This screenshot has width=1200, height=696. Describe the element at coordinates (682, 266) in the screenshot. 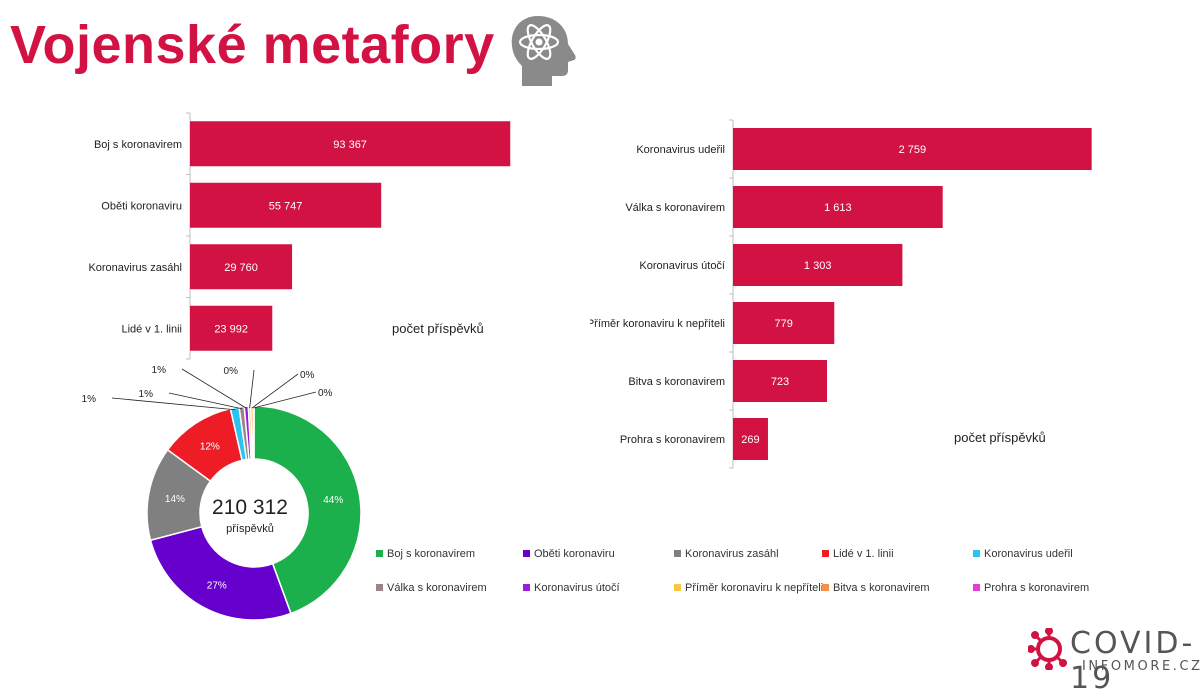

I see `category-label: Koronavirus útočí` at that location.